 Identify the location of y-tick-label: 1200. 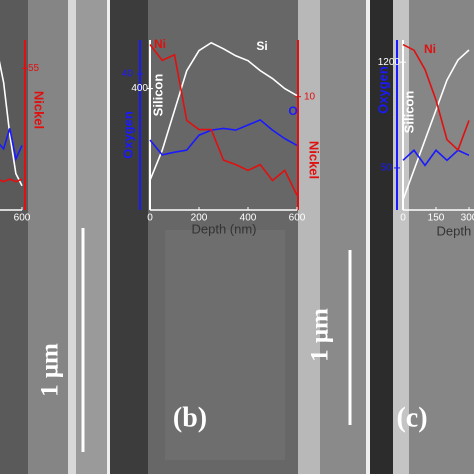
(389, 62).